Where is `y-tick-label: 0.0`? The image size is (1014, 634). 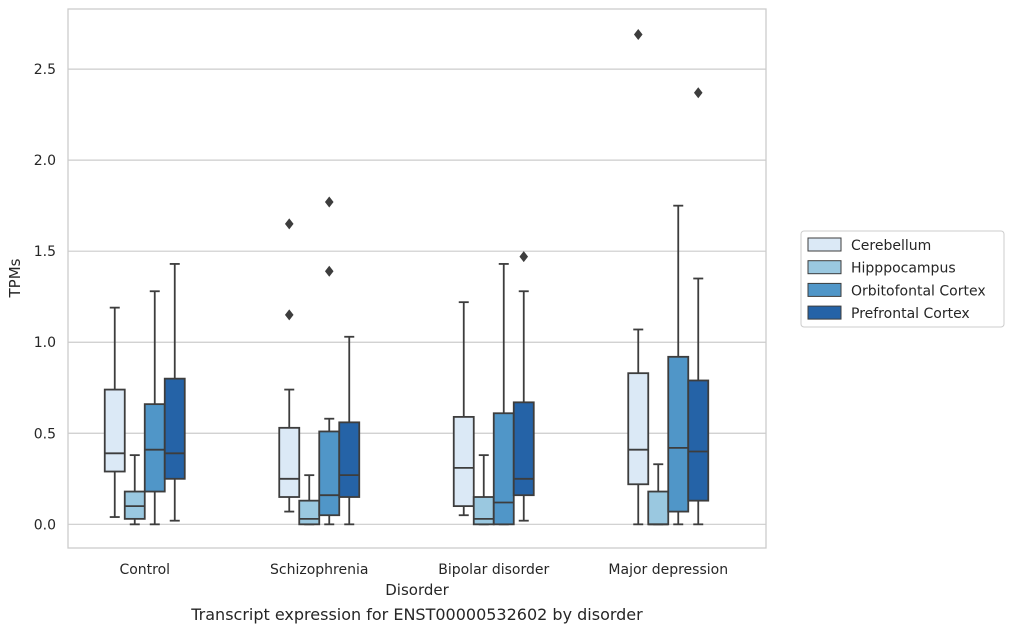 y-tick-label: 0.0 is located at coordinates (45, 525).